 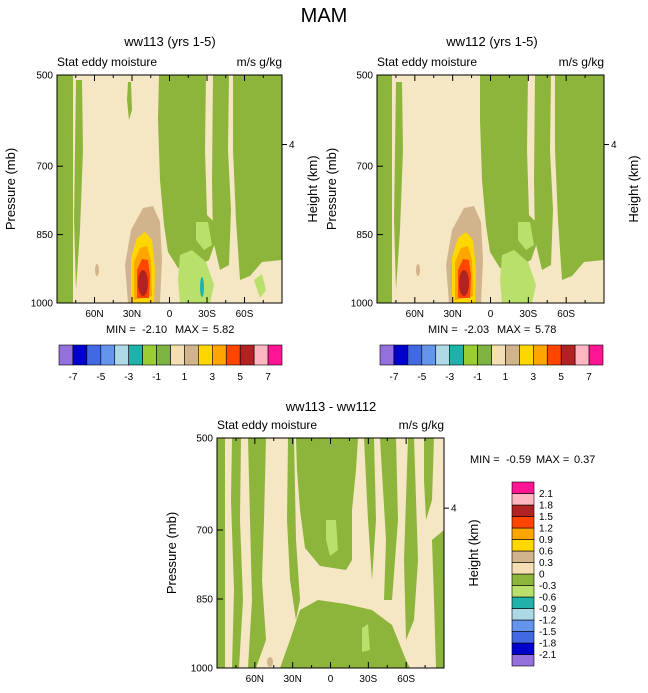 I want to click on colorbar-label: 7, so click(x=268, y=377).